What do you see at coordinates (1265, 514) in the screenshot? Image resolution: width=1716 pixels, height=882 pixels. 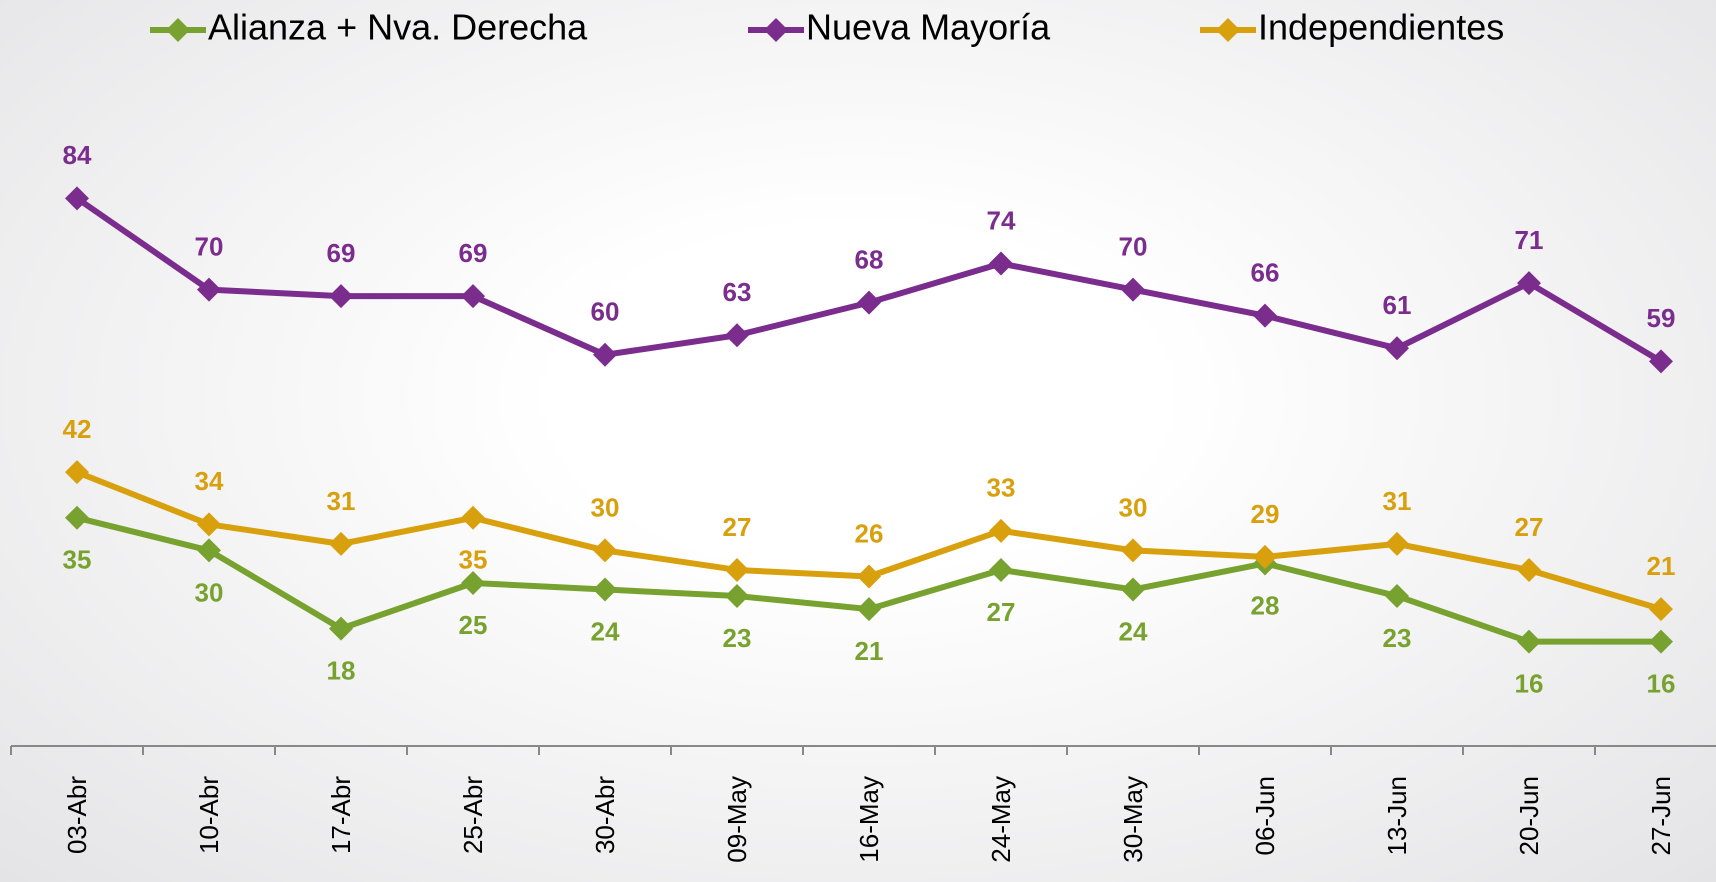 I see `data-label: 29` at bounding box center [1265, 514].